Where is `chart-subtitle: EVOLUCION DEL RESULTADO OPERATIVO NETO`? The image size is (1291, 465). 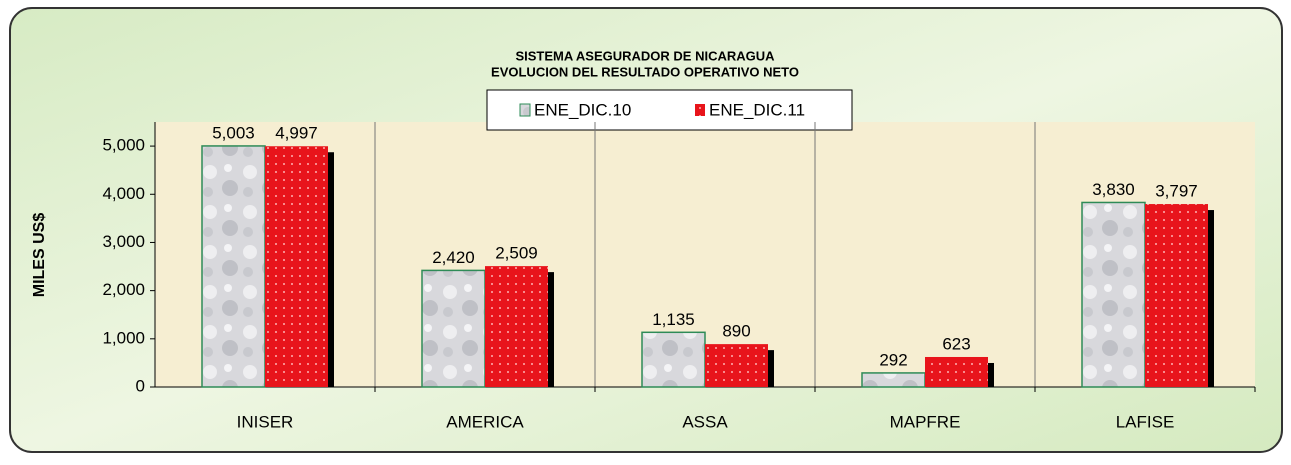
chart-subtitle: EVOLUCION DEL RESULTADO OPERATIVO NETO is located at coordinates (645, 71).